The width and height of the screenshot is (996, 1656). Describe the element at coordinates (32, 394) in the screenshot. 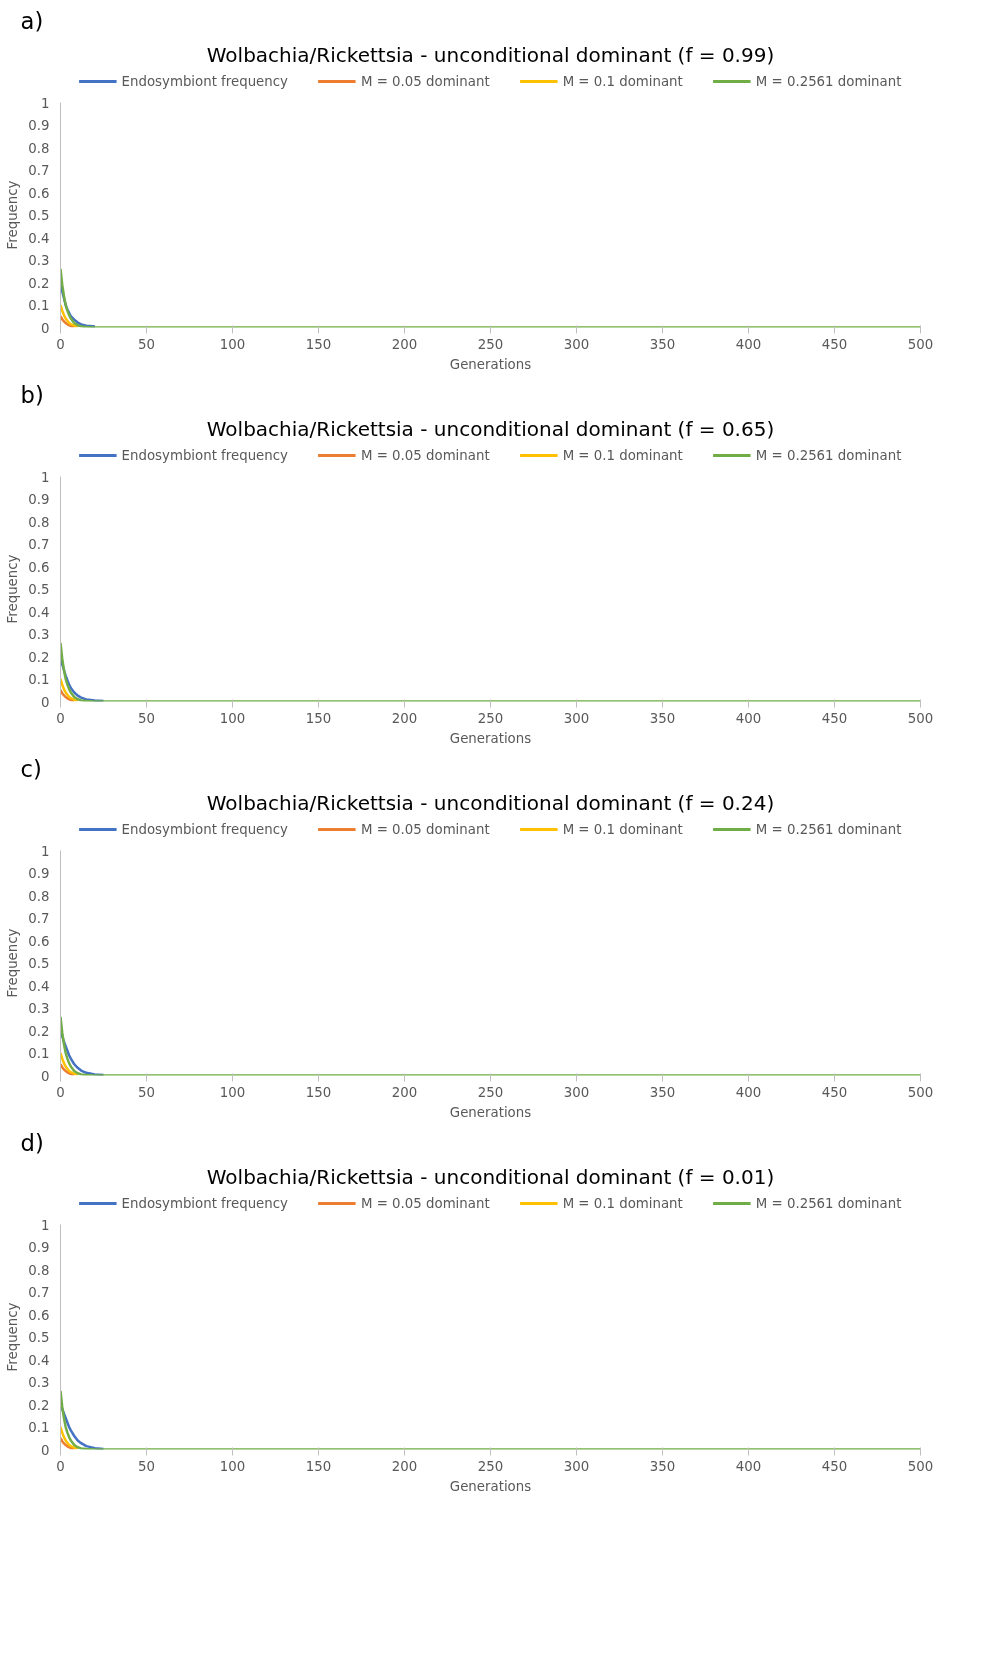

I see `text: b)` at that location.